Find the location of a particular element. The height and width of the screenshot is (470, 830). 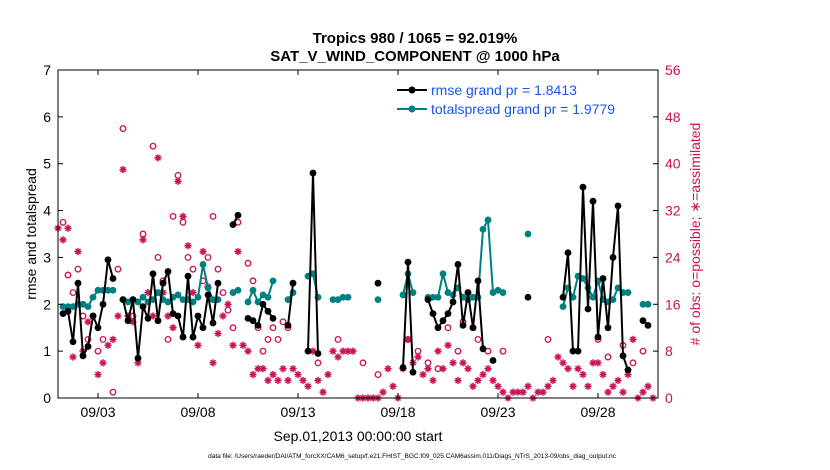

legend-spread-marker is located at coordinates (412, 109).